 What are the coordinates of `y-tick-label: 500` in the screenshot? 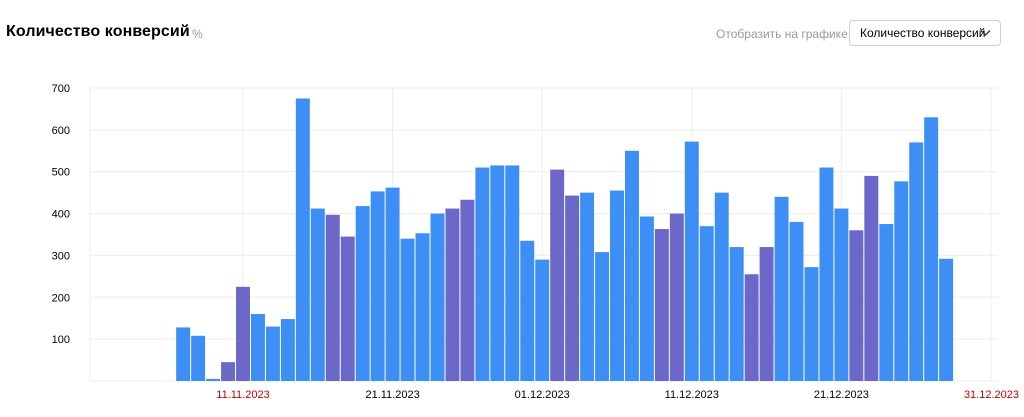 It's located at (61, 173).